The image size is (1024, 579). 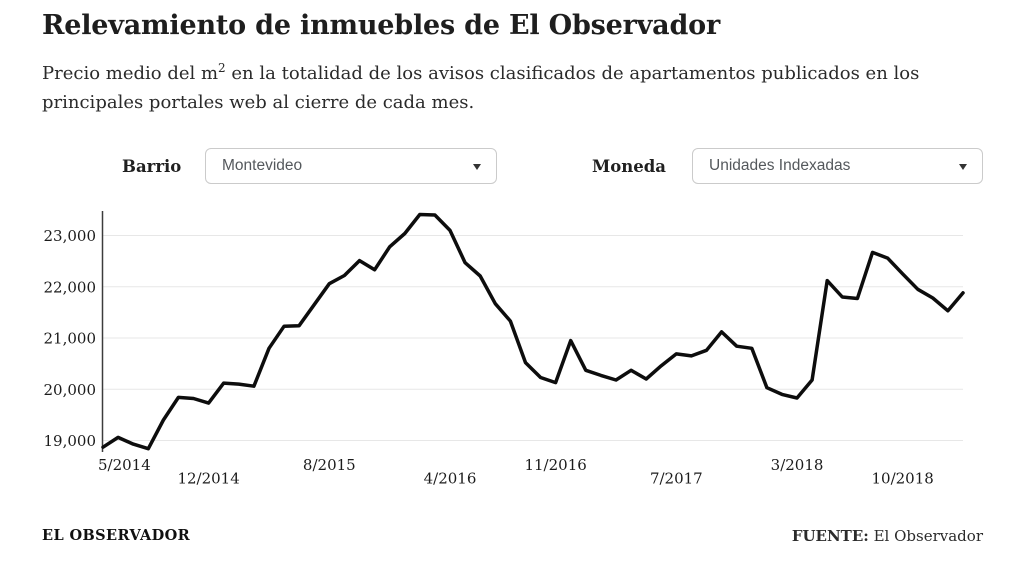 What do you see at coordinates (70, 390) in the screenshot?
I see `y-tick-label: 20,000` at bounding box center [70, 390].